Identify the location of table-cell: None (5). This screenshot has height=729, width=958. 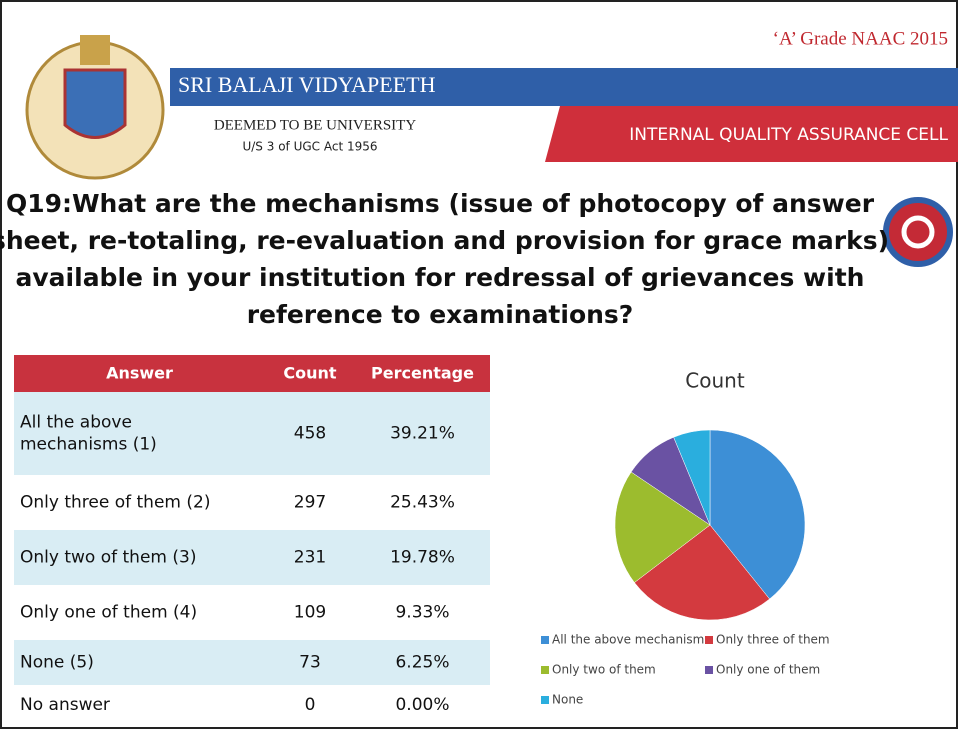
(57, 663).